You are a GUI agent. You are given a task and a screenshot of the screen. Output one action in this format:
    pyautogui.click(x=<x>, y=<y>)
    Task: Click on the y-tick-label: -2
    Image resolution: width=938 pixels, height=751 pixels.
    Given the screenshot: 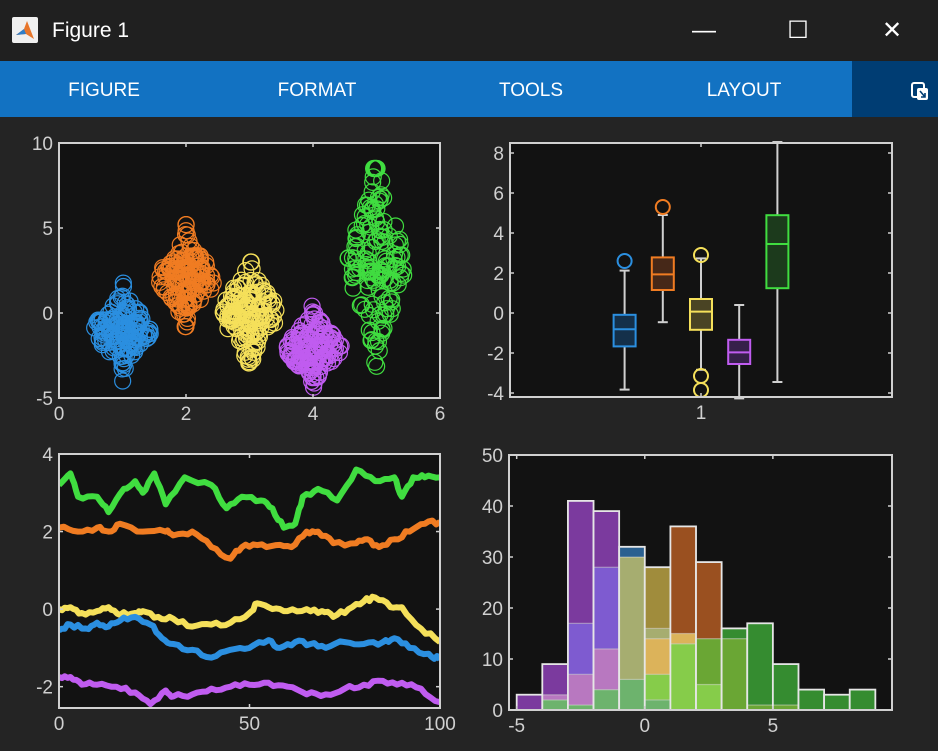 What is the action you would take?
    pyautogui.click(x=44, y=688)
    